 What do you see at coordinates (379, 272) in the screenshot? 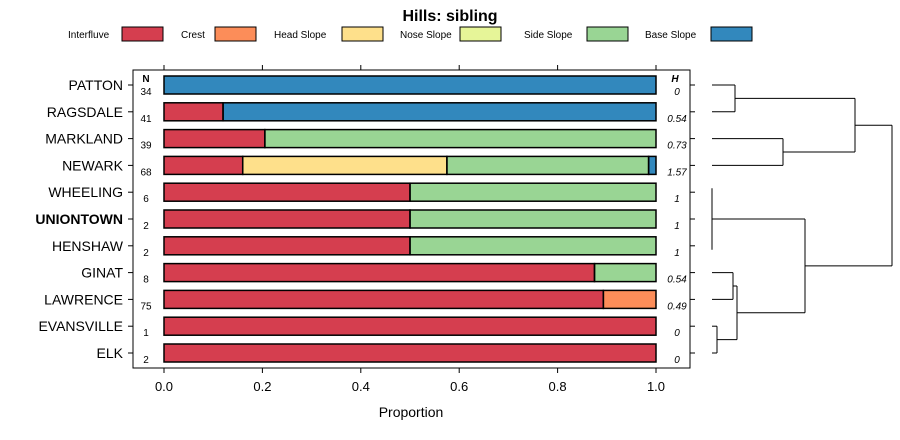
I see `bar-ginat-interfluve` at bounding box center [379, 272].